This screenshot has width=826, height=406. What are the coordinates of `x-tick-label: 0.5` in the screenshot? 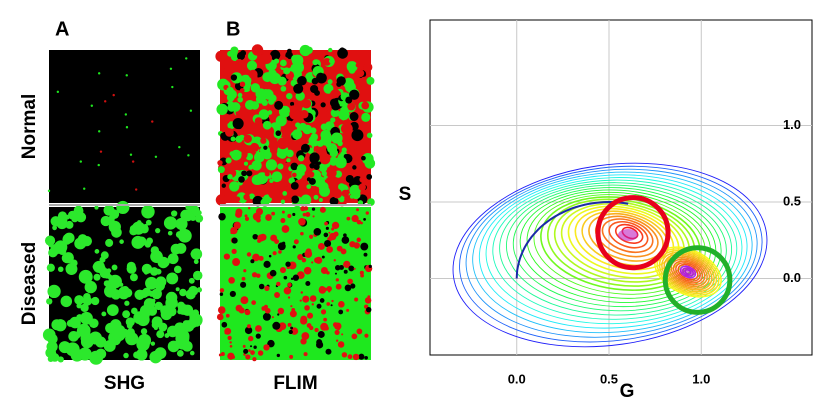 It's located at (609, 378).